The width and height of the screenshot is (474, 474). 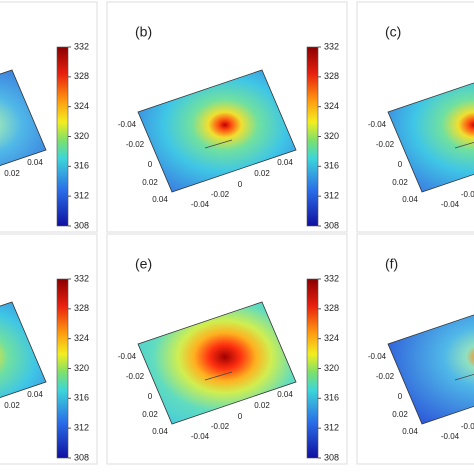 I want to click on panel-label: (c), so click(x=393, y=32).